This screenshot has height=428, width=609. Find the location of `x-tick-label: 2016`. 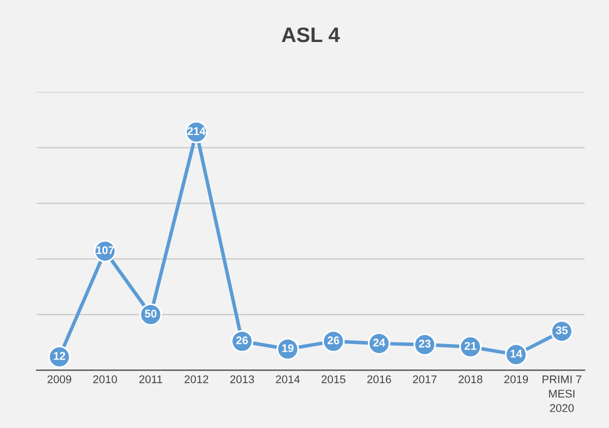

x-tick-label: 2016 is located at coordinates (379, 379).